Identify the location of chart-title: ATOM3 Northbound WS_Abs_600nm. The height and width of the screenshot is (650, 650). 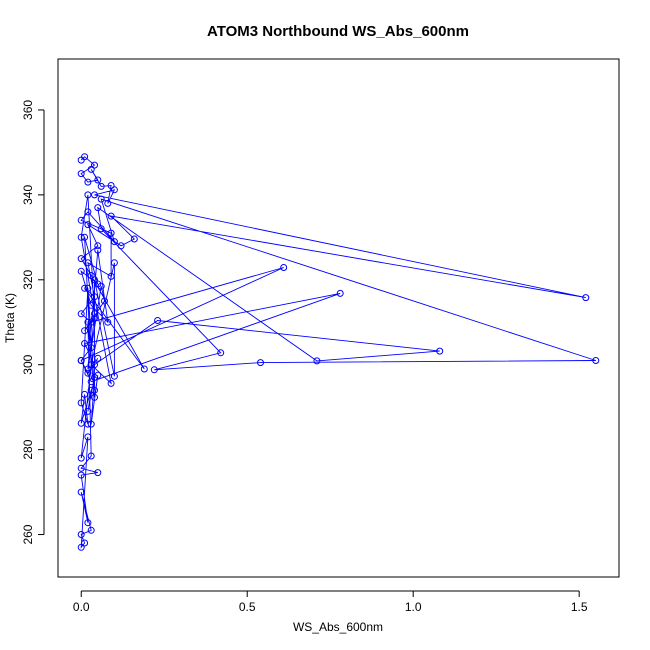
(338, 31).